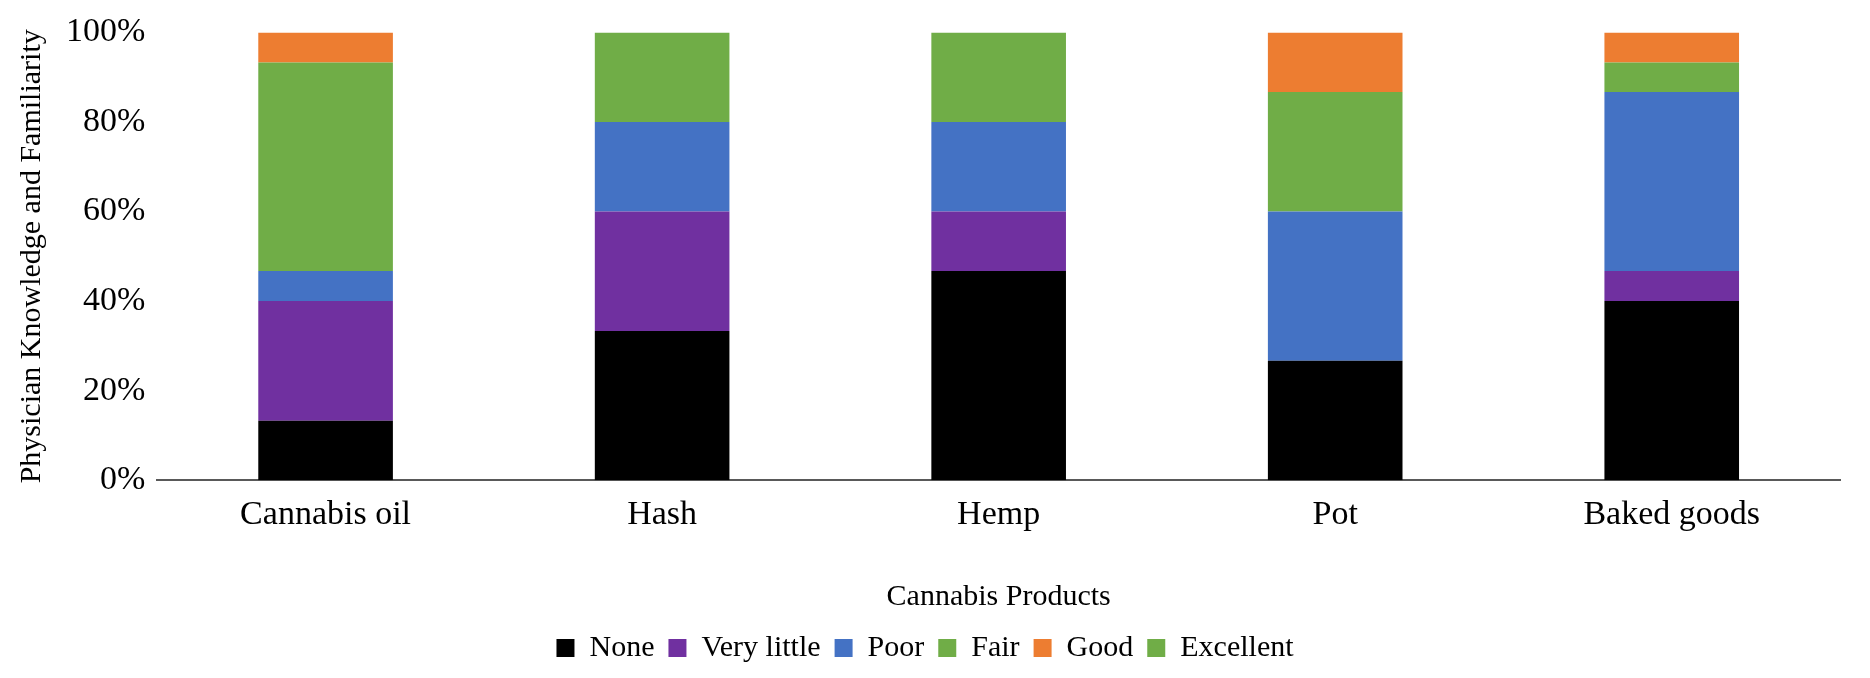  Describe the element at coordinates (761, 645) in the screenshot. I see `legend-label: Very little` at that location.